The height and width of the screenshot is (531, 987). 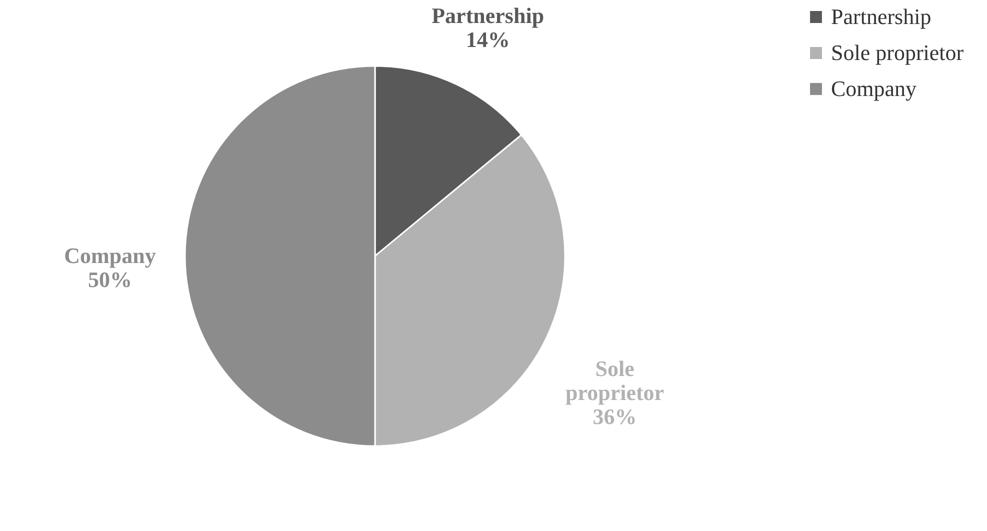 I want to click on slice-label: Company, so click(x=110, y=255).